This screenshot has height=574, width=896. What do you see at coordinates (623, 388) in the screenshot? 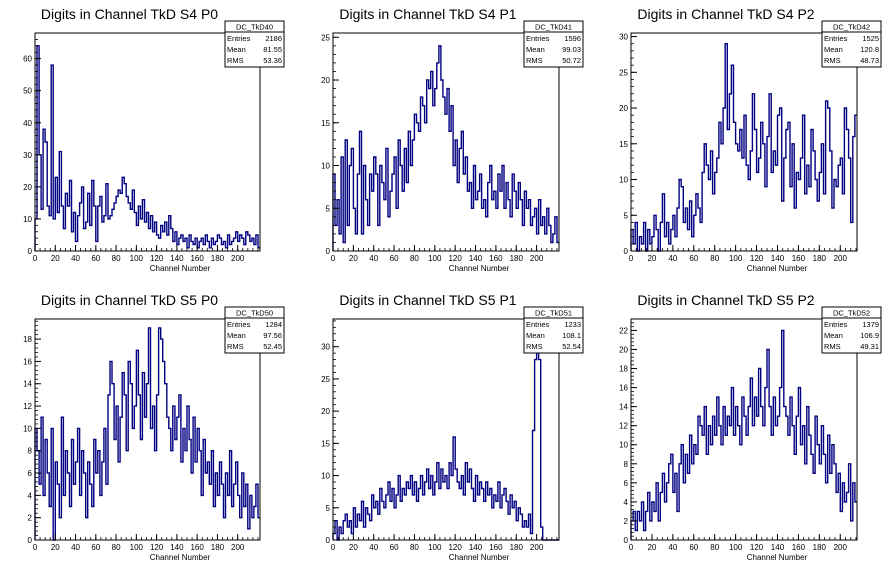
I see `y-tick-label: 16` at bounding box center [623, 388].